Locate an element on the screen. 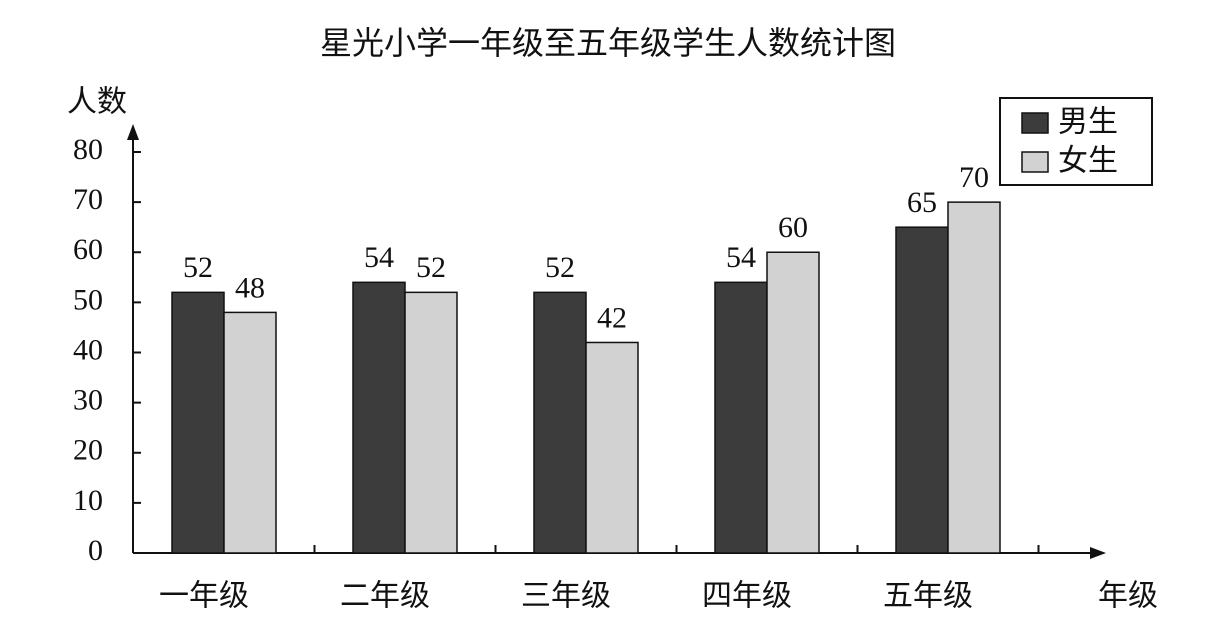 The image size is (1216, 625). y-tick-label: 0 is located at coordinates (95, 550).